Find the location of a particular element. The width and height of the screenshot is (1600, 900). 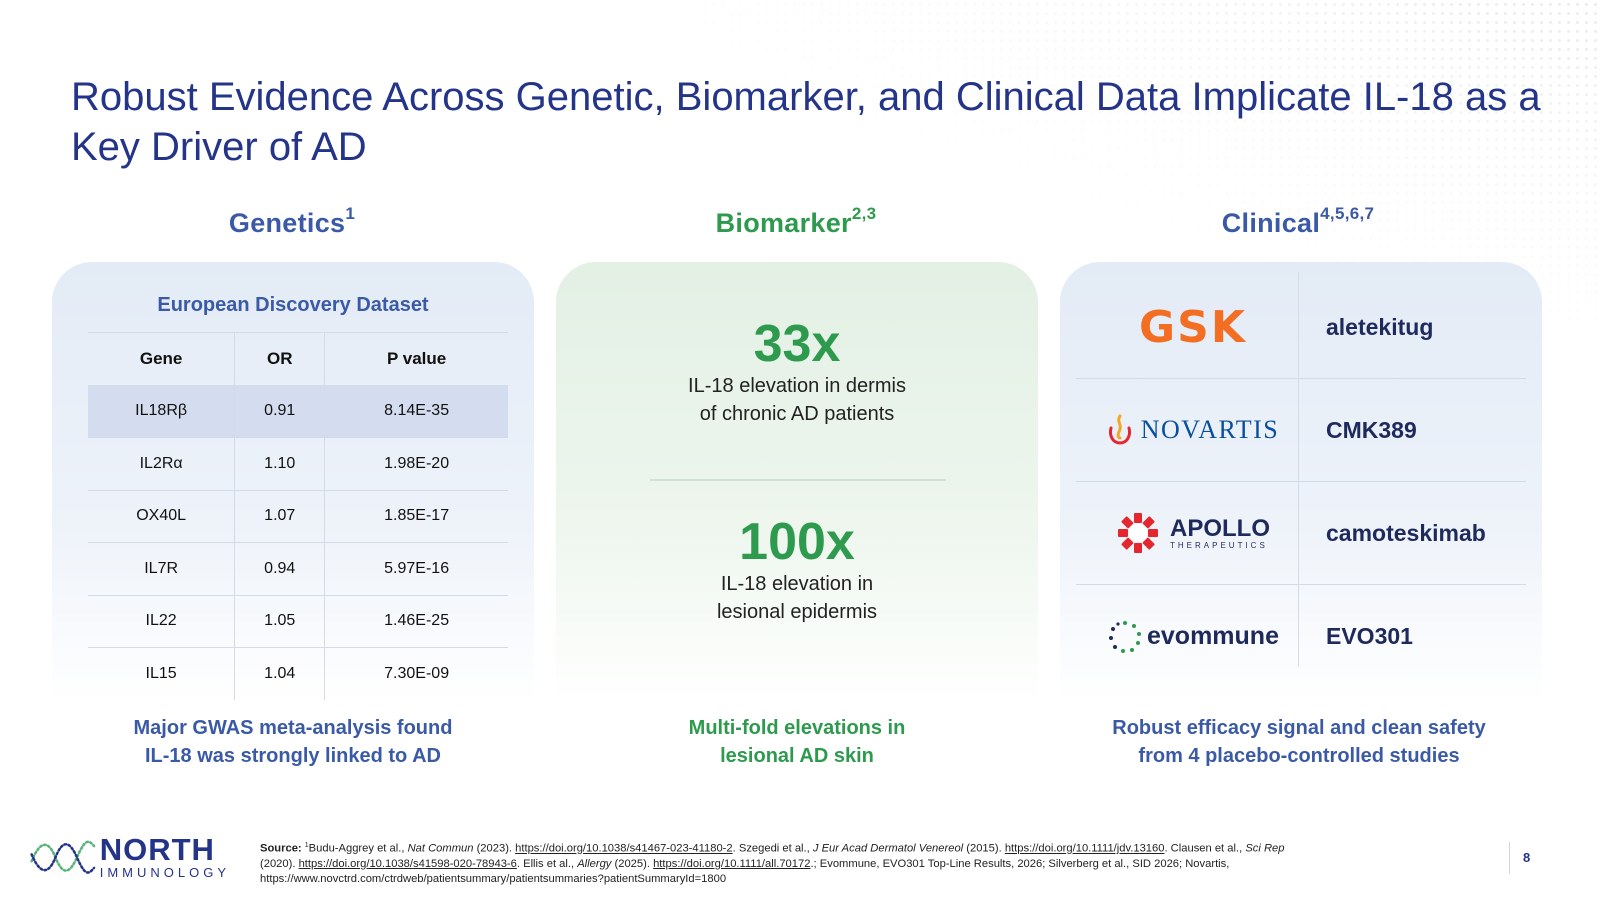

pvalue-cell: 1.46E-25 is located at coordinates (416, 621).